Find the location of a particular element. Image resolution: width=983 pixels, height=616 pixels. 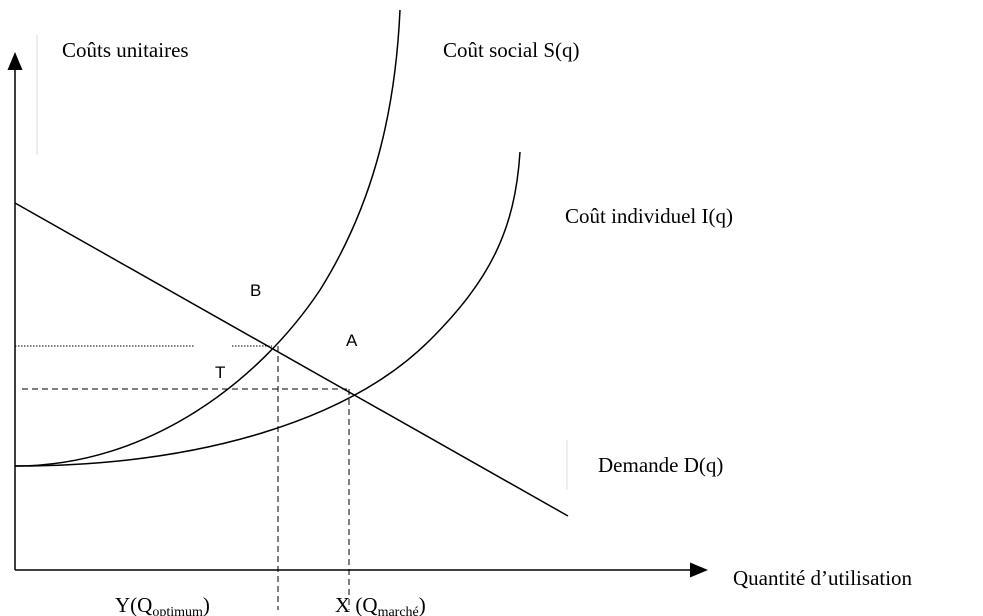

quantity-label: Y(Qoptimum) is located at coordinates (162, 604).